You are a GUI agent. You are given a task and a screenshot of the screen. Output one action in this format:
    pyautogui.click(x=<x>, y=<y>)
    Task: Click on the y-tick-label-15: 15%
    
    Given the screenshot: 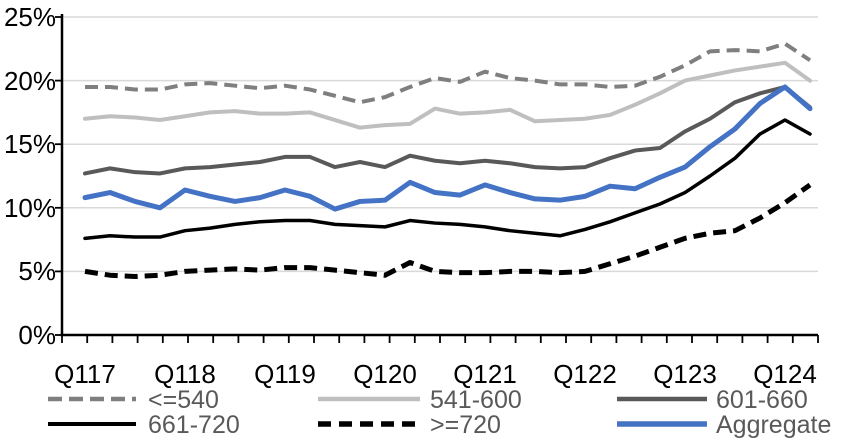 What is the action you would take?
    pyautogui.click(x=30, y=144)
    